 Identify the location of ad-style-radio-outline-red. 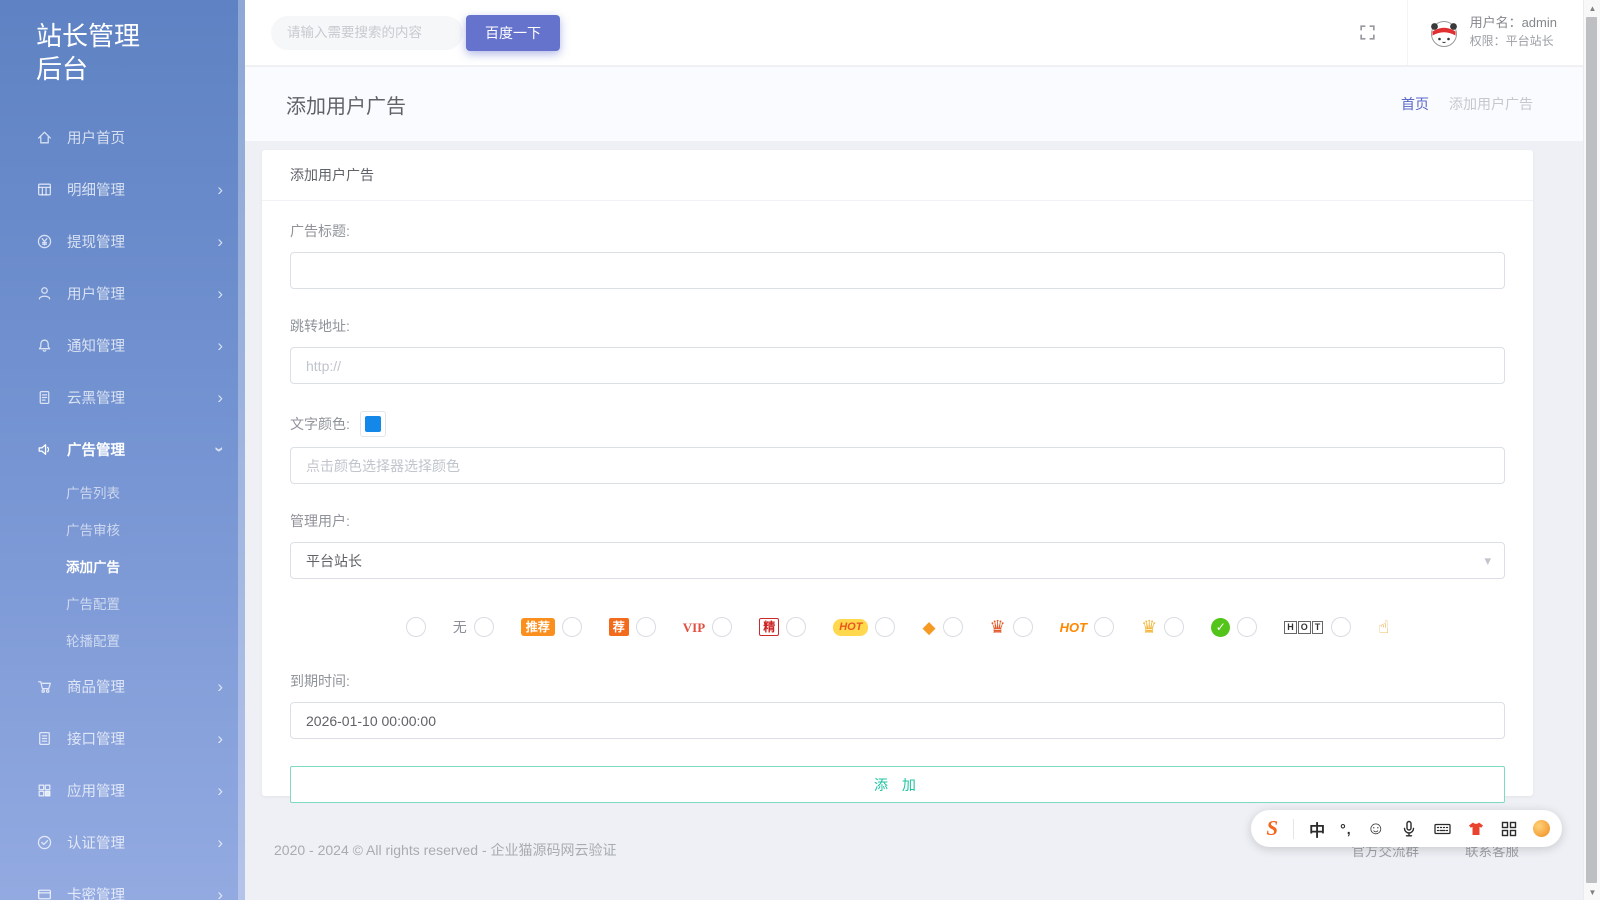
(796, 627).